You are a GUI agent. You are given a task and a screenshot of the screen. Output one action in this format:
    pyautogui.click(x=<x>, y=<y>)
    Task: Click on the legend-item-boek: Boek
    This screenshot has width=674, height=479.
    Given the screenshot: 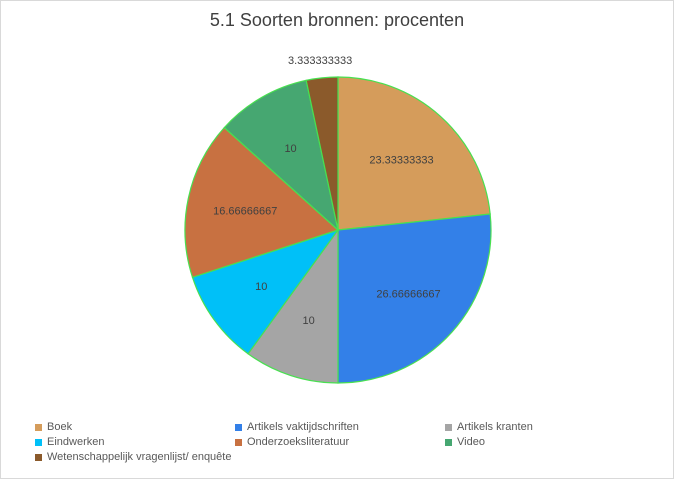 What is the action you would take?
    pyautogui.click(x=53, y=427)
    